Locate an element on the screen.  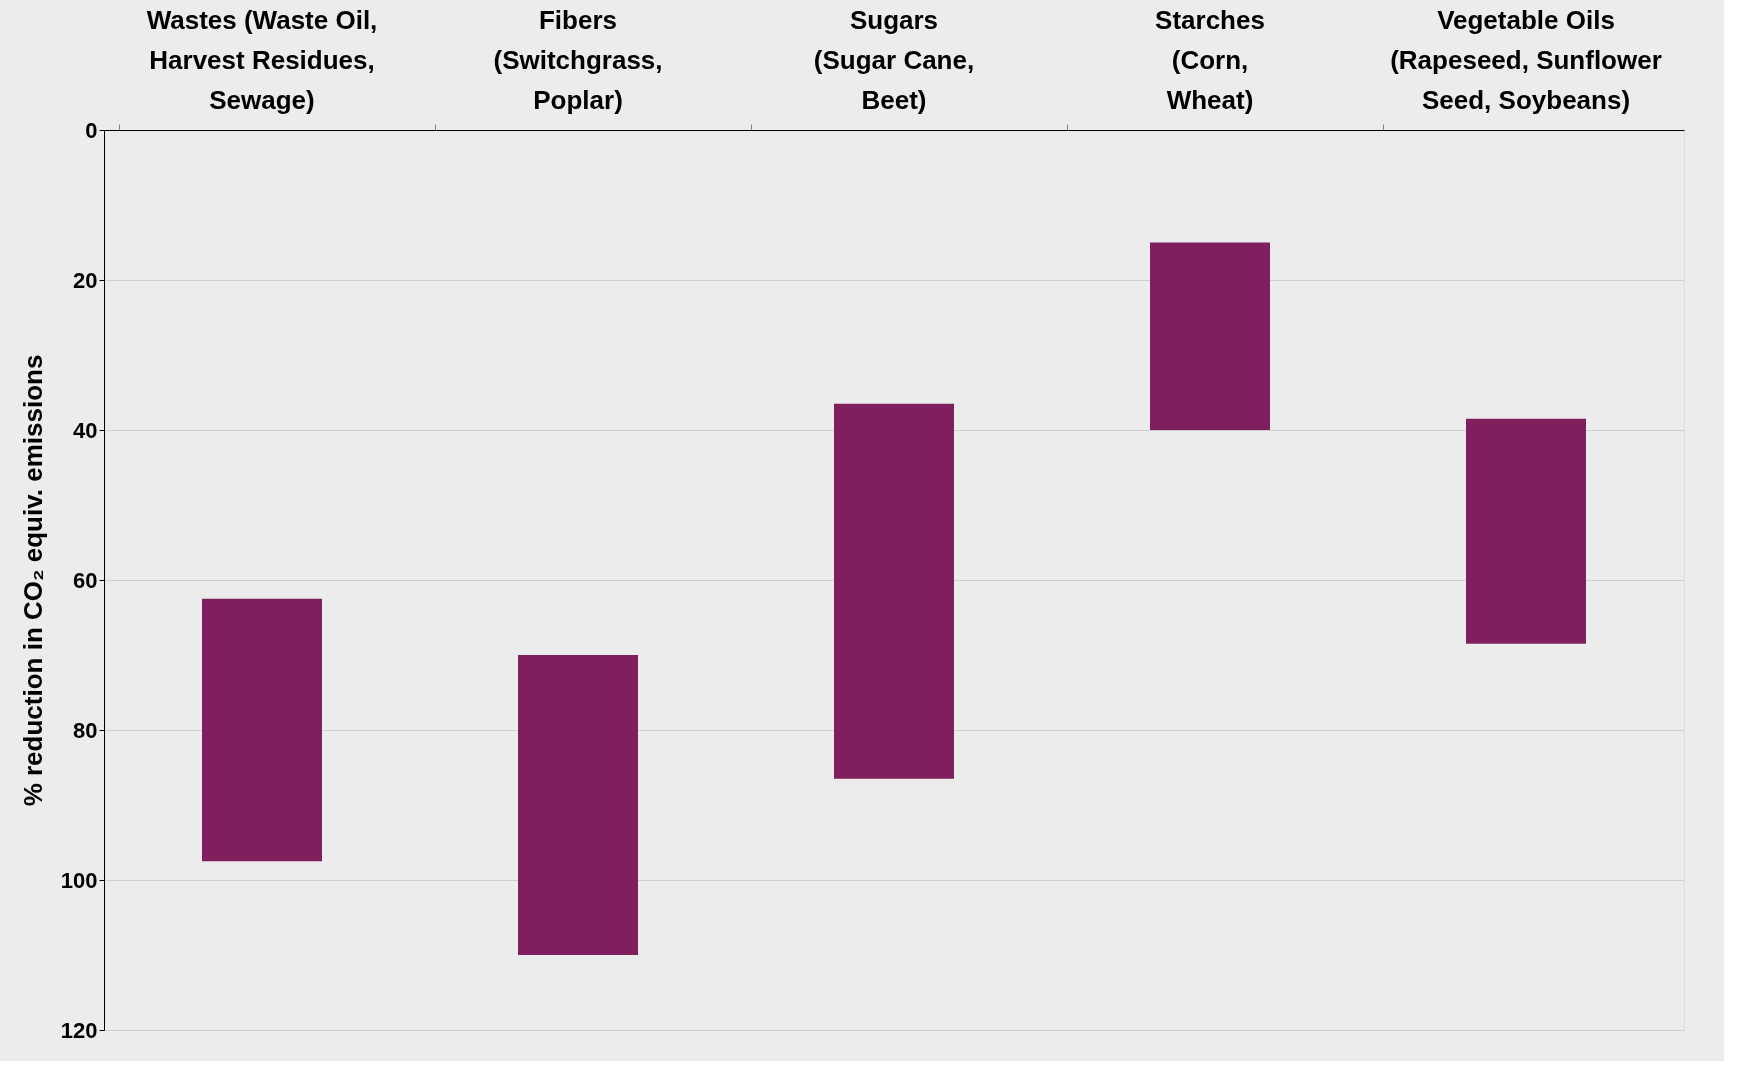
x-tick-label: Fibers (Switchgrass, Poplar) is located at coordinates (578, 60).